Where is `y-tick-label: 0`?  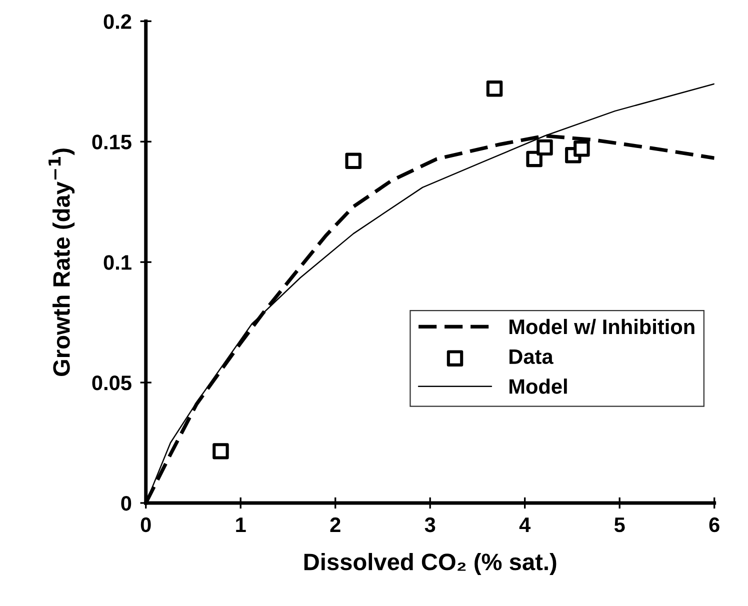
y-tick-label: 0 is located at coordinates (126, 503).